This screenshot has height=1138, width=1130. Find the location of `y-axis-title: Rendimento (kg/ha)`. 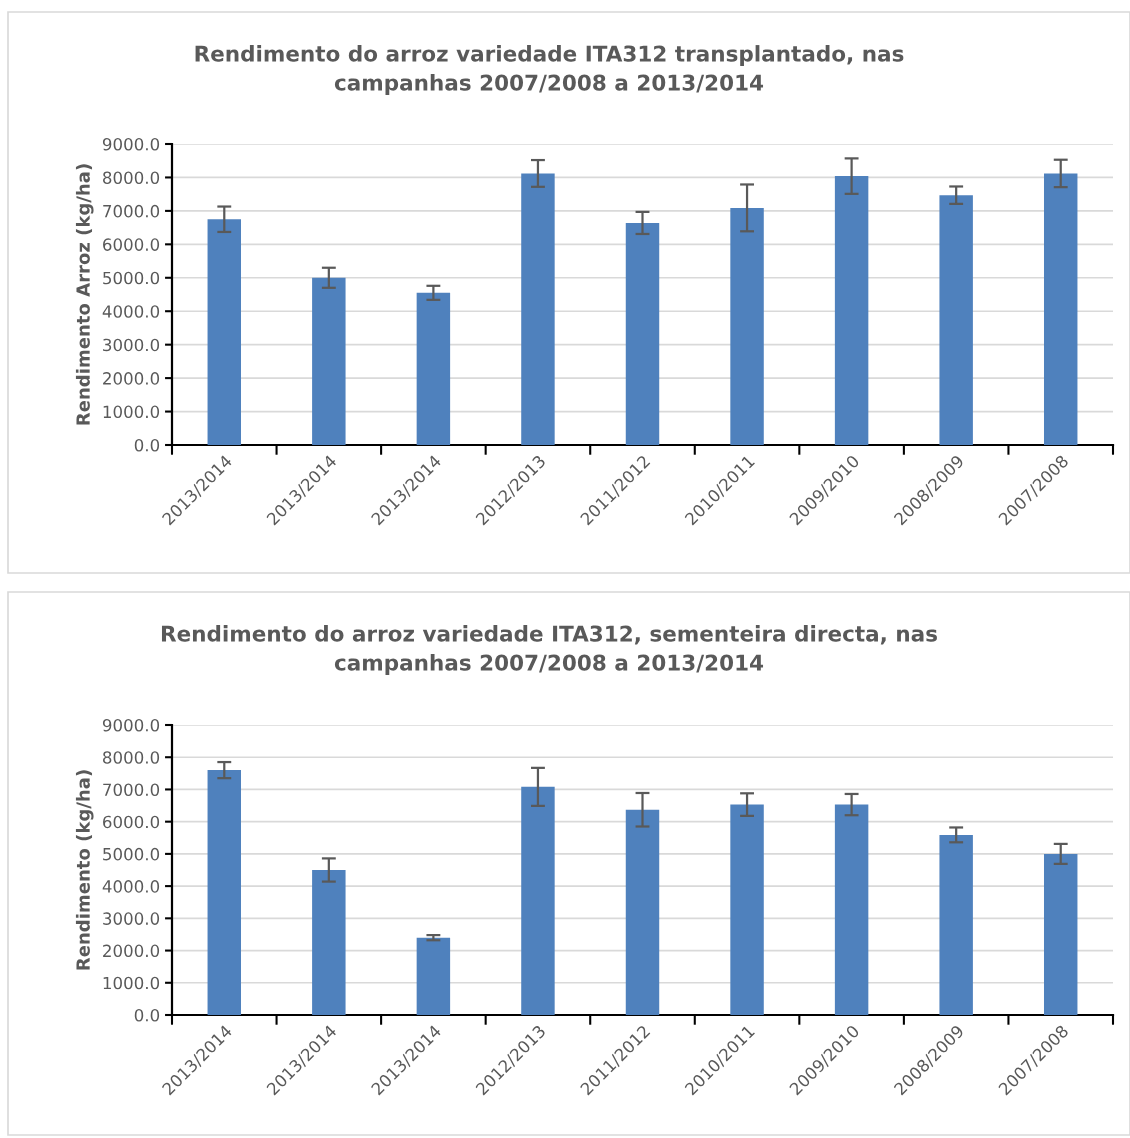

y-axis-title: Rendimento (kg/ha) is located at coordinates (84, 870).